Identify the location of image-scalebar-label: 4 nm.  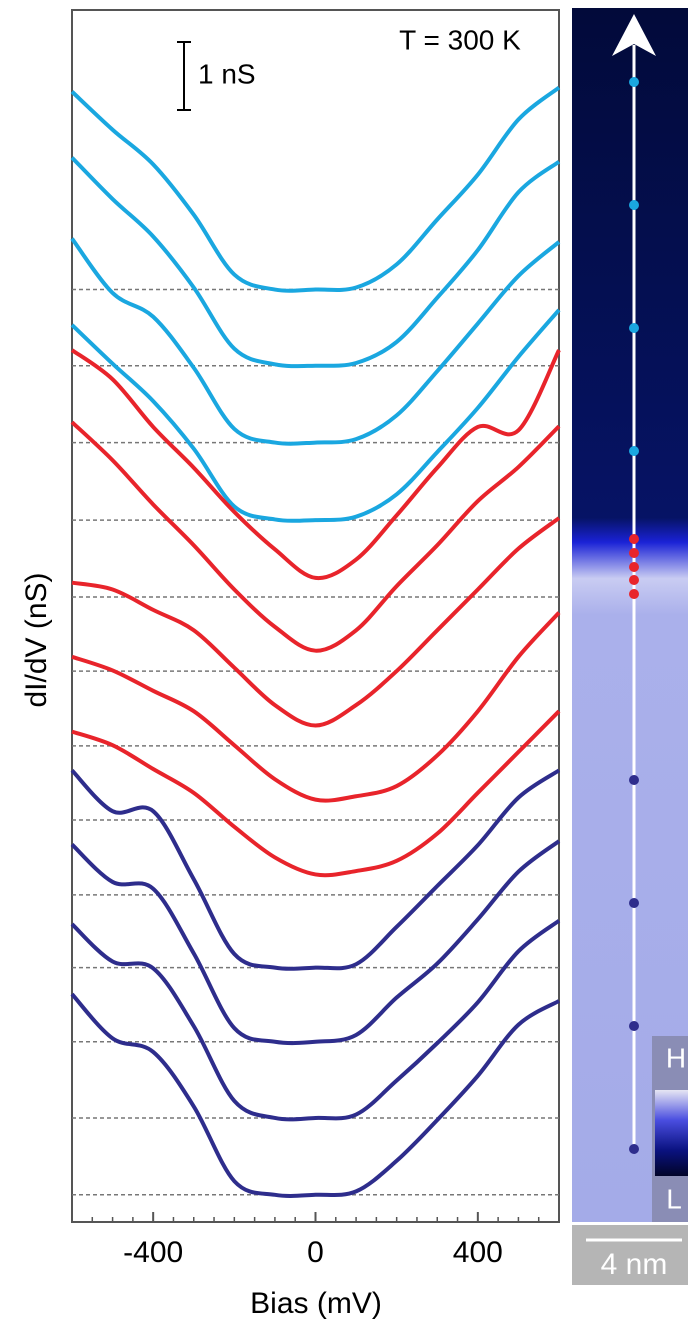
(634, 1264).